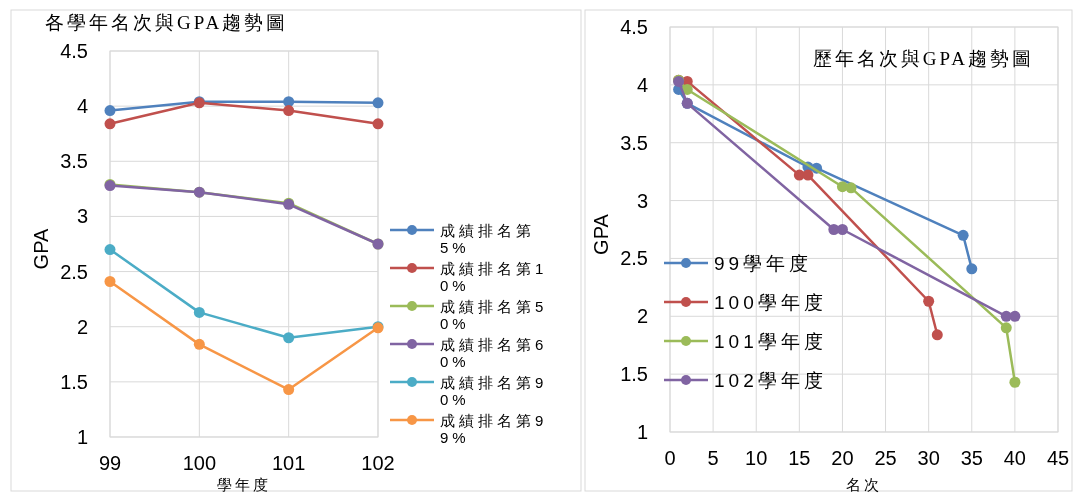  What do you see at coordinates (885, 458) in the screenshot?
I see `x-tick-label: 25` at bounding box center [885, 458].